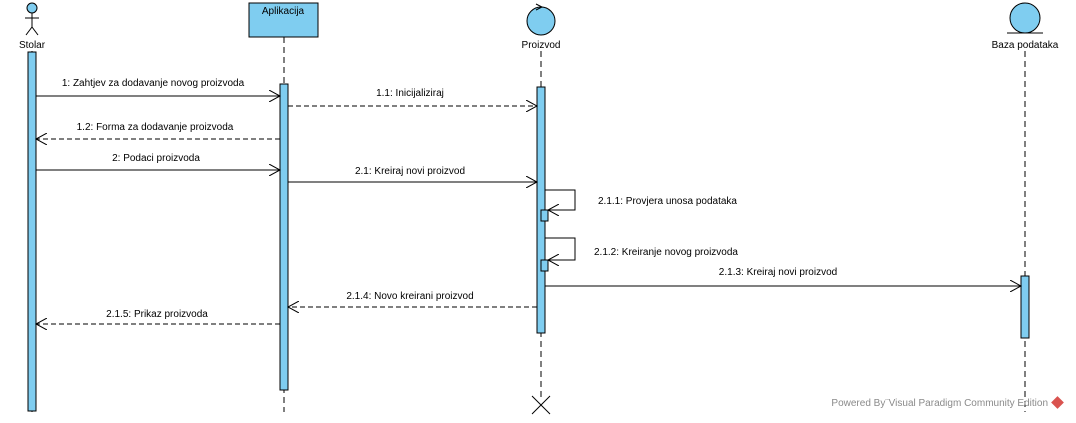 Image resolution: width=1076 pixels, height=423 pixels. I want to click on message-2-1-1: 2.1.1: Provjera unosa podataka, so click(641, 199).